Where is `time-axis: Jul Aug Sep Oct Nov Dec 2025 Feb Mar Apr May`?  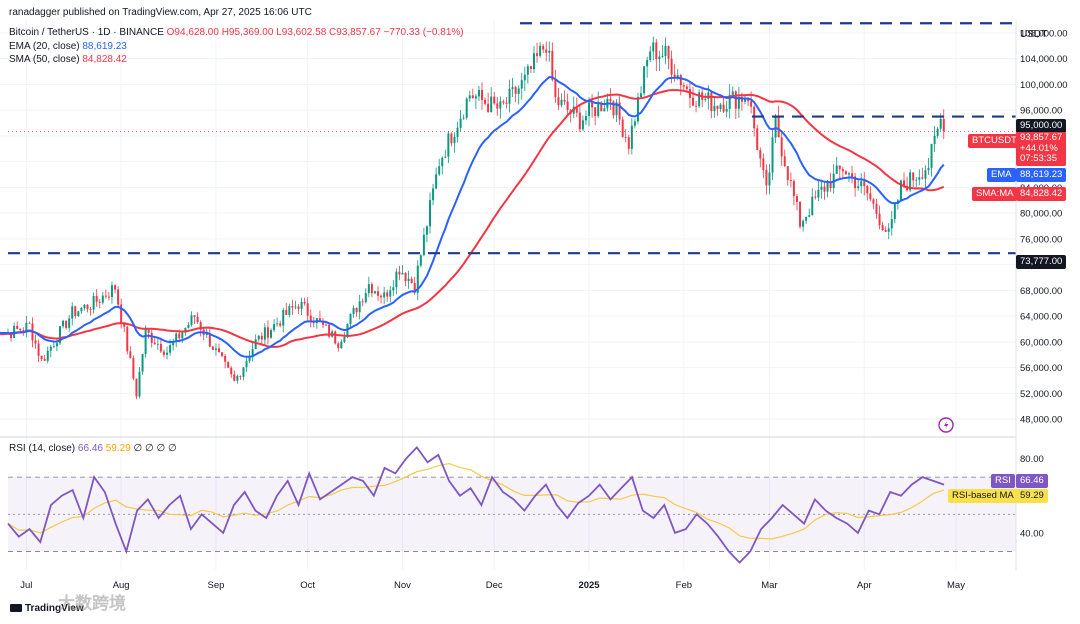
time-axis: Jul Aug Sep Oct Nov Dec 2025 Feb Mar Apr May is located at coordinates (492, 585).